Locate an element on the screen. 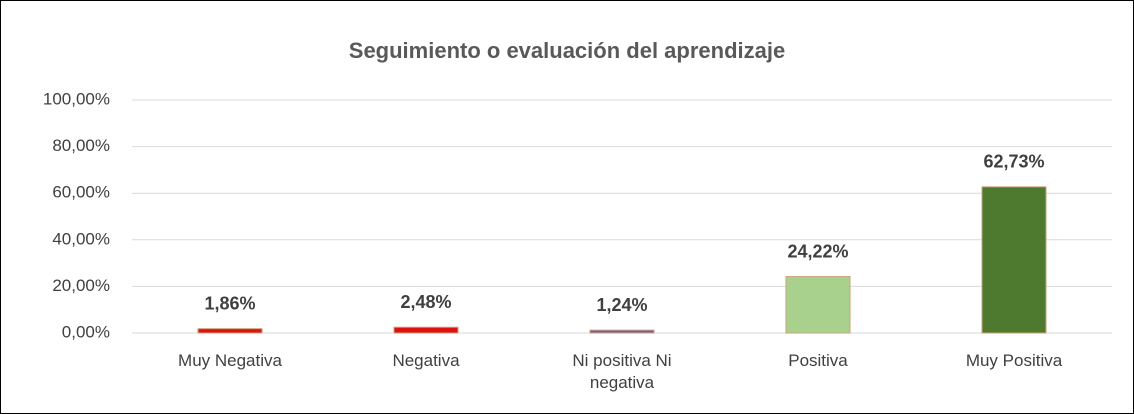 The width and height of the screenshot is (1134, 414). y-tick-label: 100,00% is located at coordinates (76, 98).